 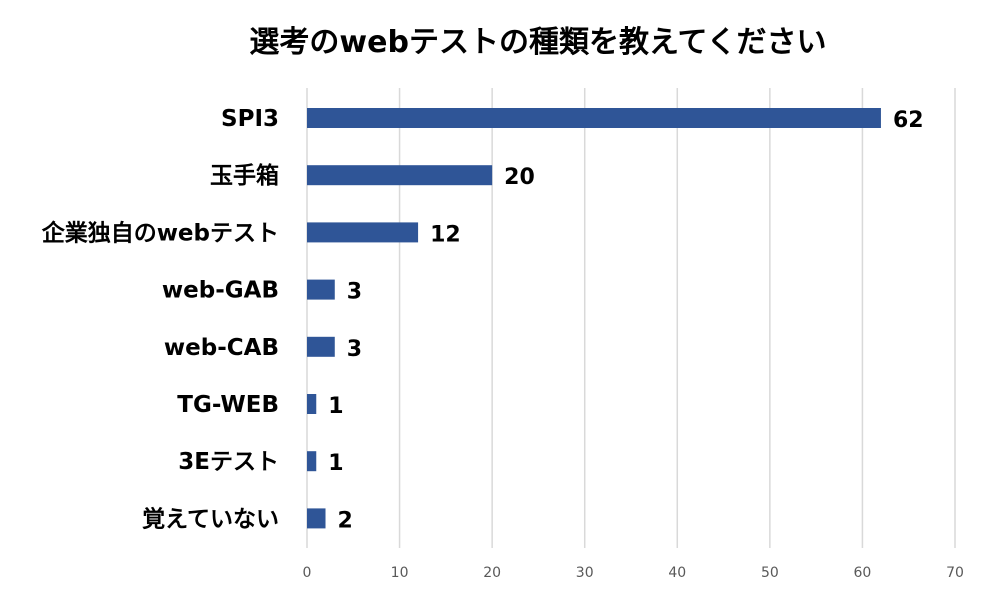 I want to click on x-tick-label: 20, so click(x=492, y=573).